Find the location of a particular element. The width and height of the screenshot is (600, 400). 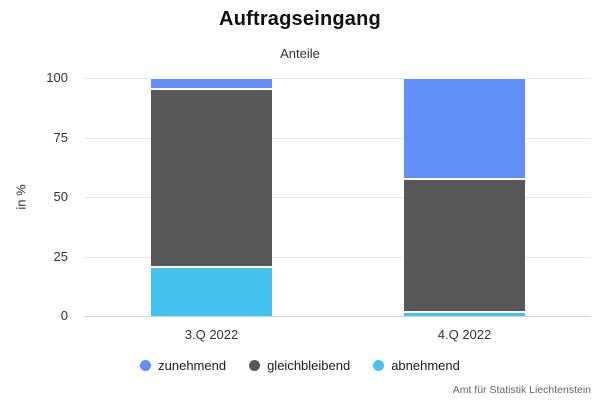

source-credit: Amt für Statistik Liechtenstein is located at coordinates (521, 390).